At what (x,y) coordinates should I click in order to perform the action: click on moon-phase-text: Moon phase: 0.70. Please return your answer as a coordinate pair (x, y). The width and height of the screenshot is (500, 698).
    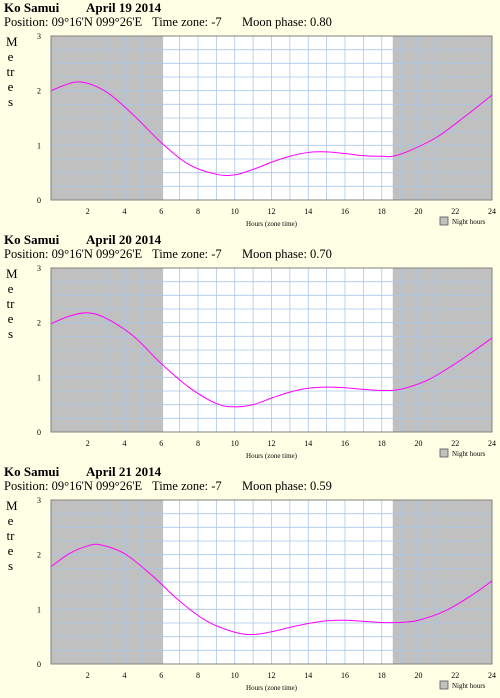
    Looking at the image, I should click on (287, 254).